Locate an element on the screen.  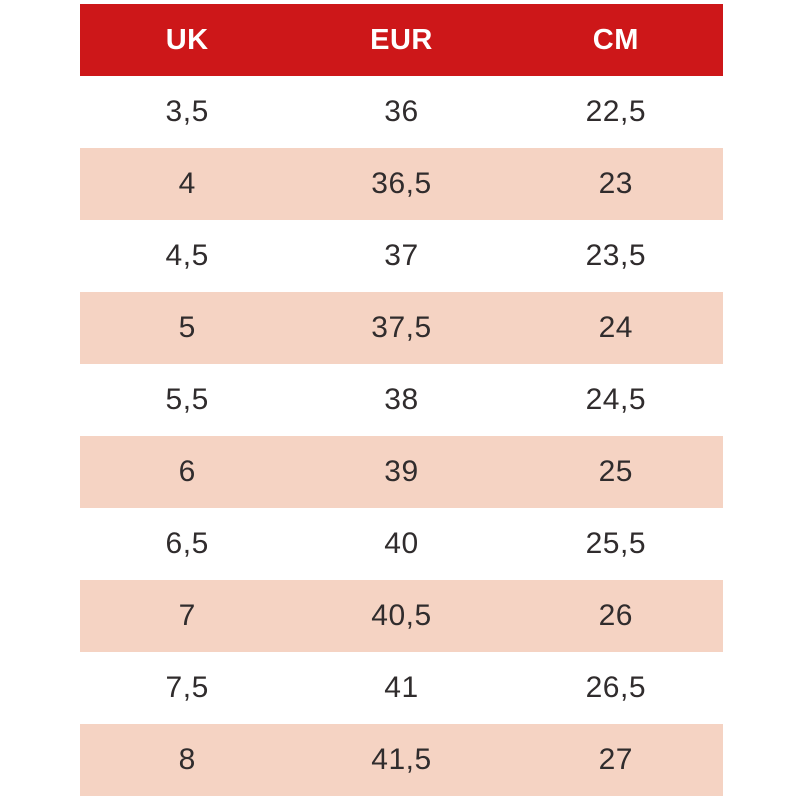
column-header-eur: EUR is located at coordinates (401, 39).